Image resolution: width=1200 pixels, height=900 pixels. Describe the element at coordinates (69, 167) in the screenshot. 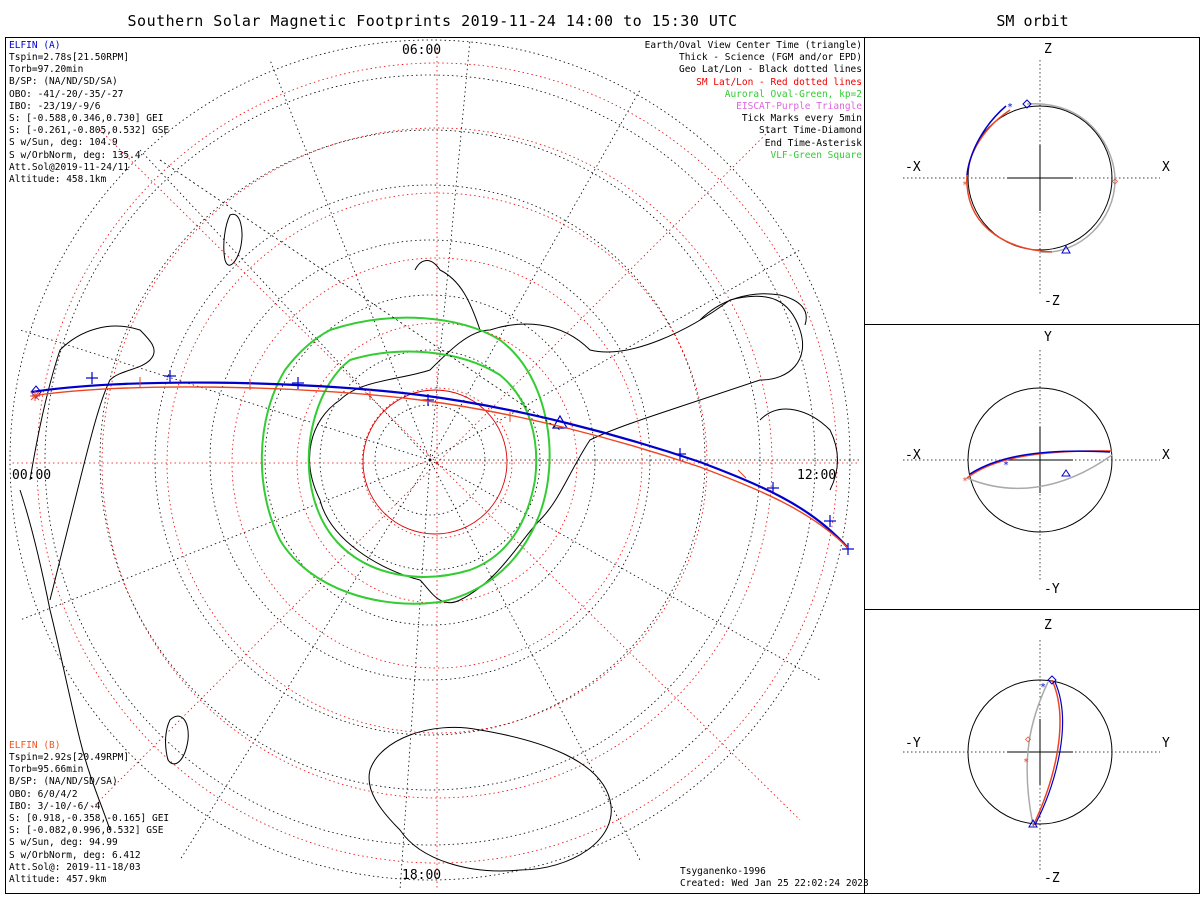

I see `elfin-a-info-line: Att.Sol@2019-11-24/11` at that location.